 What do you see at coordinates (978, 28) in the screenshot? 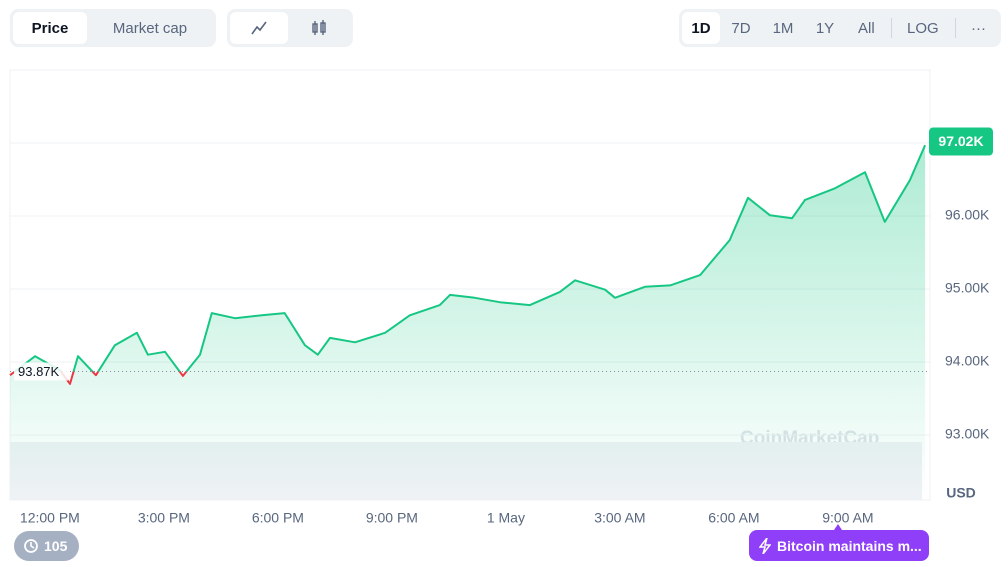
I see `more-button: ···` at bounding box center [978, 28].